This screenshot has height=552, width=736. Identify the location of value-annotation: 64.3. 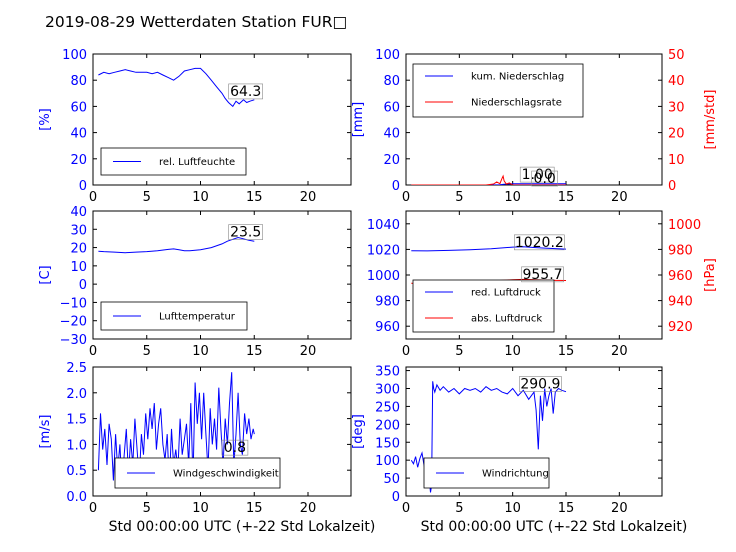
(245, 92).